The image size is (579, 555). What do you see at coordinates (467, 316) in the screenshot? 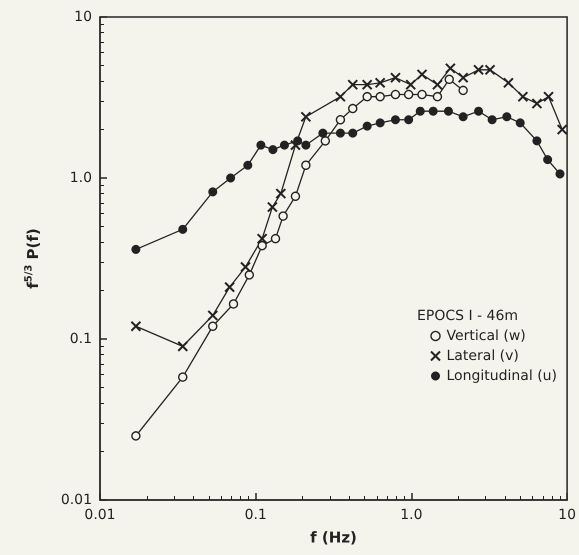
I see `legend-title: EPOCS I - 46m` at bounding box center [467, 316].